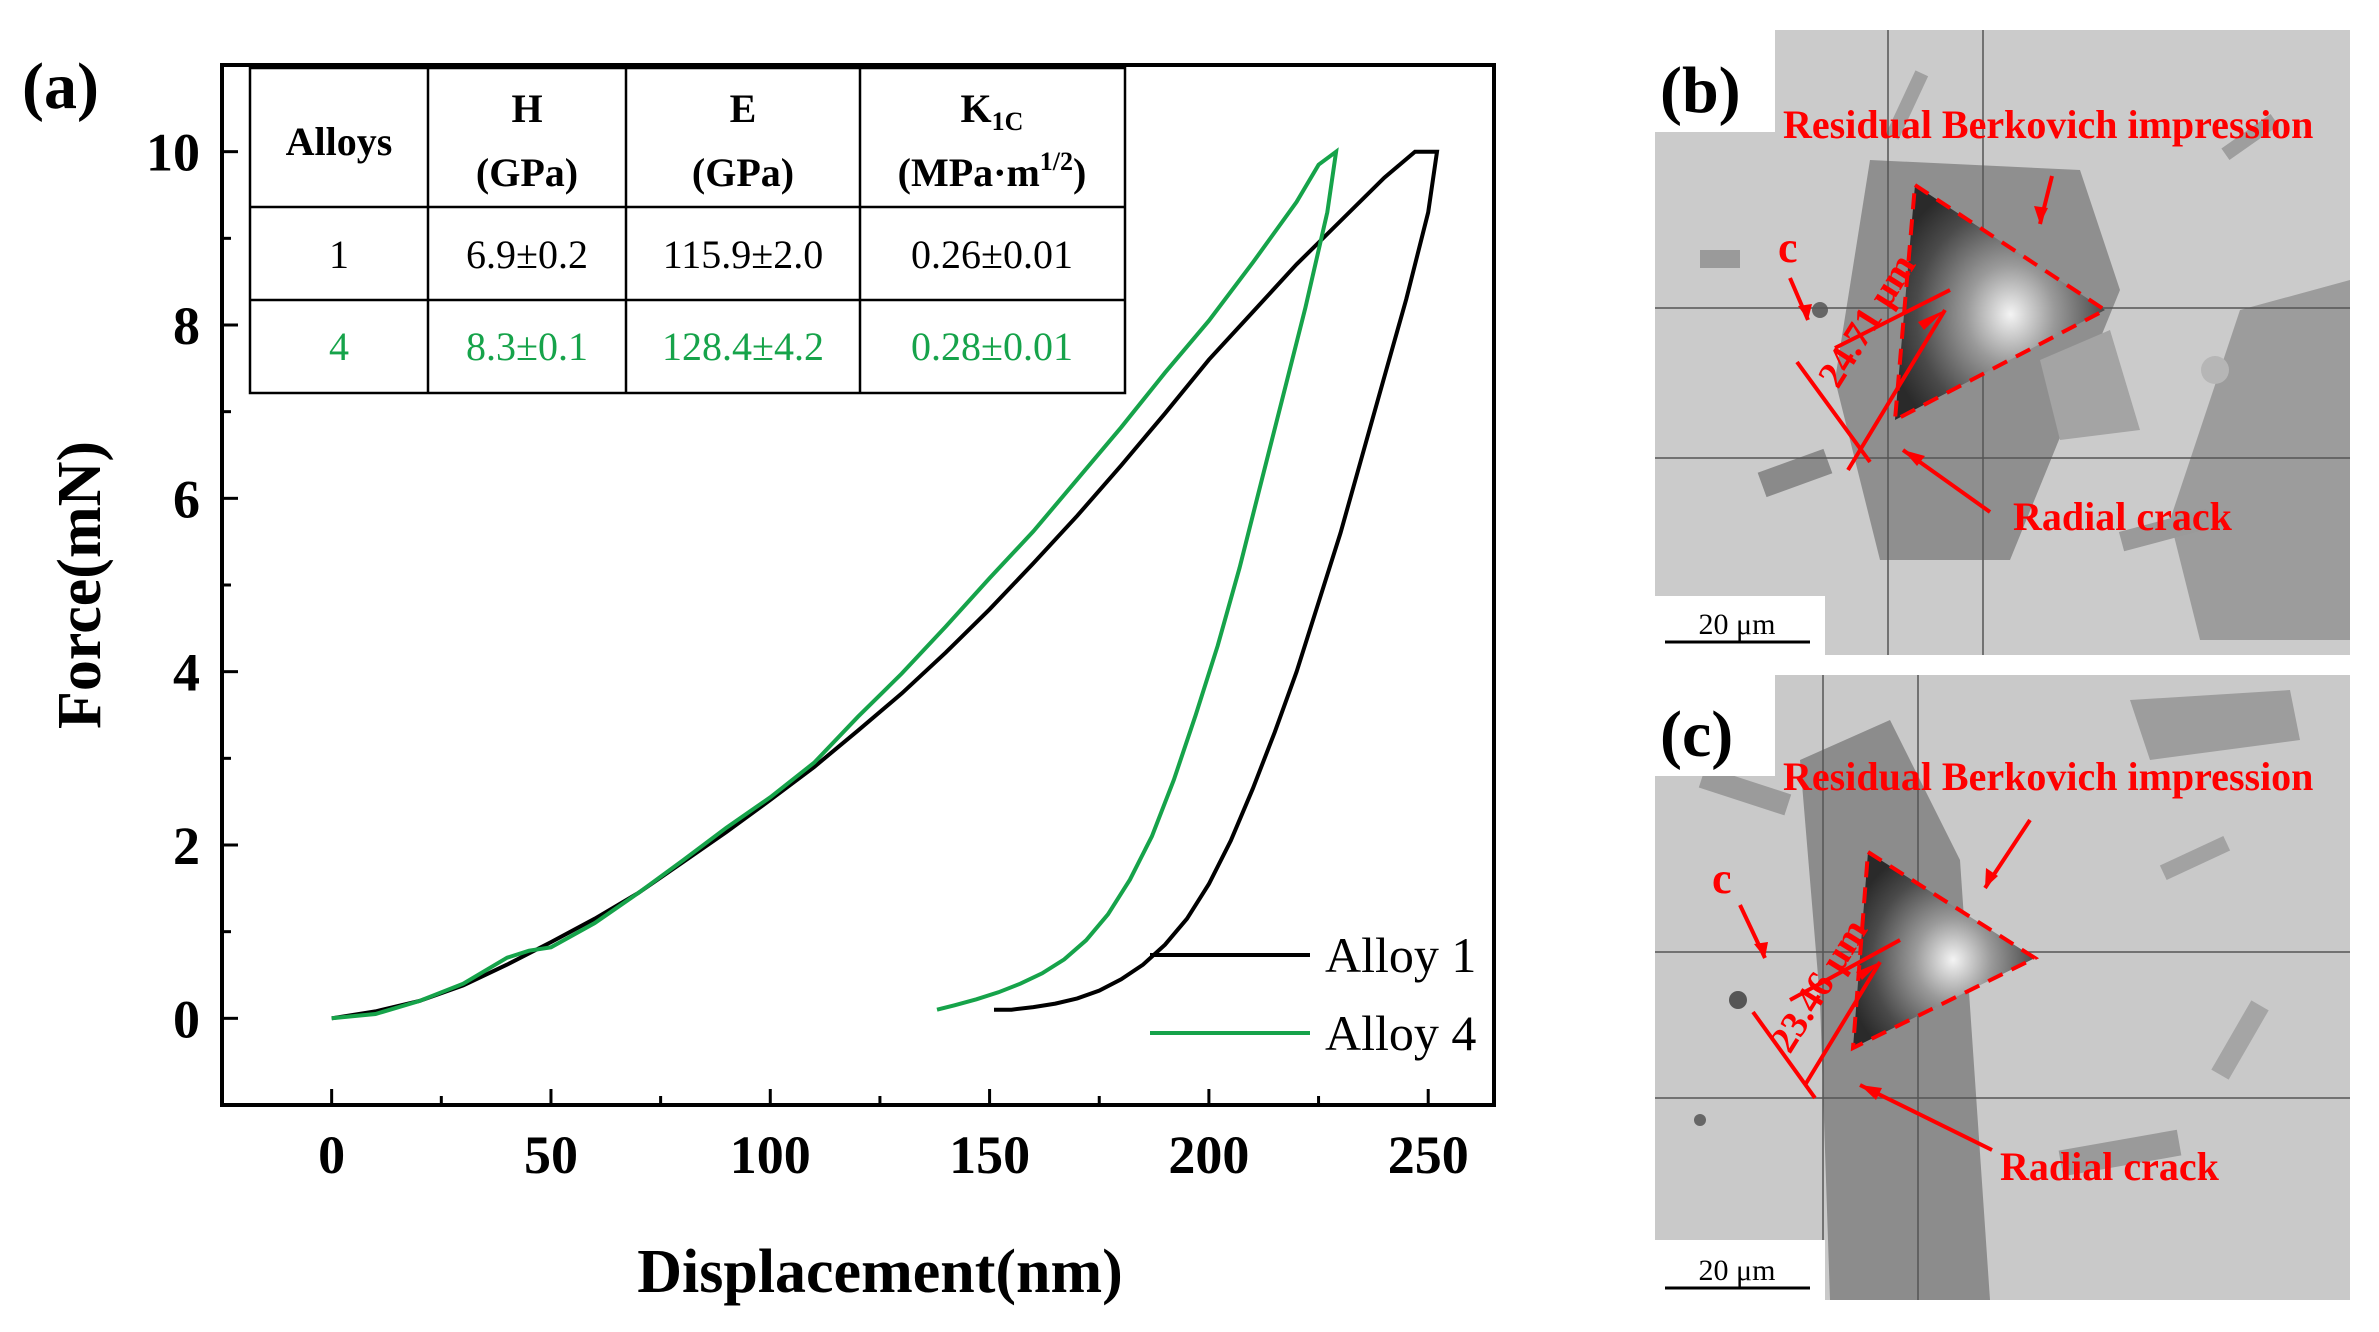 This screenshot has width=2379, height=1332. What do you see at coordinates (173, 586) in the screenshot?
I see `y-tick-labels: 0 2 4 6 8 10` at bounding box center [173, 586].